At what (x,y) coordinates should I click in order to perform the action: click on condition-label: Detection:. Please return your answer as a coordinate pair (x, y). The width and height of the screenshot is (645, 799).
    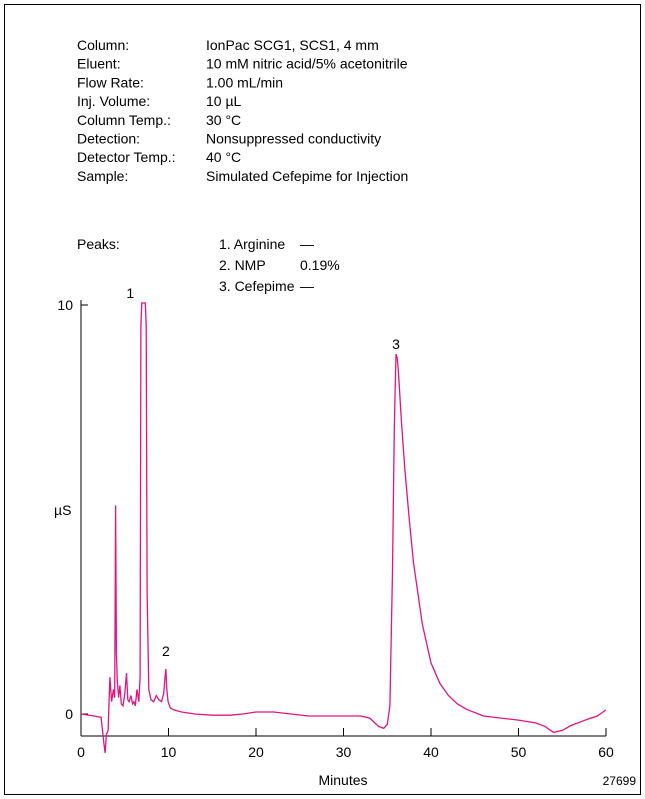
    Looking at the image, I should click on (108, 139).